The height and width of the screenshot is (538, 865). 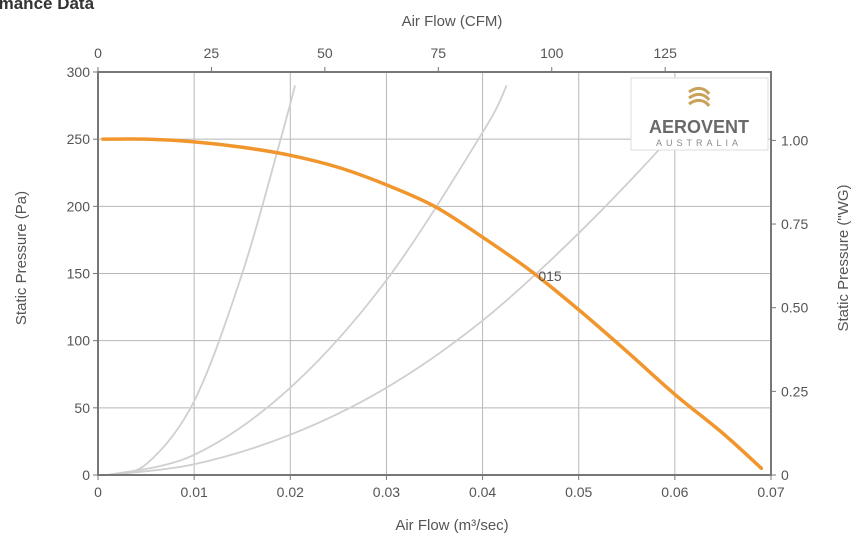 I want to click on x-axis-top-title: Air Flow (CFM), so click(x=452, y=21).